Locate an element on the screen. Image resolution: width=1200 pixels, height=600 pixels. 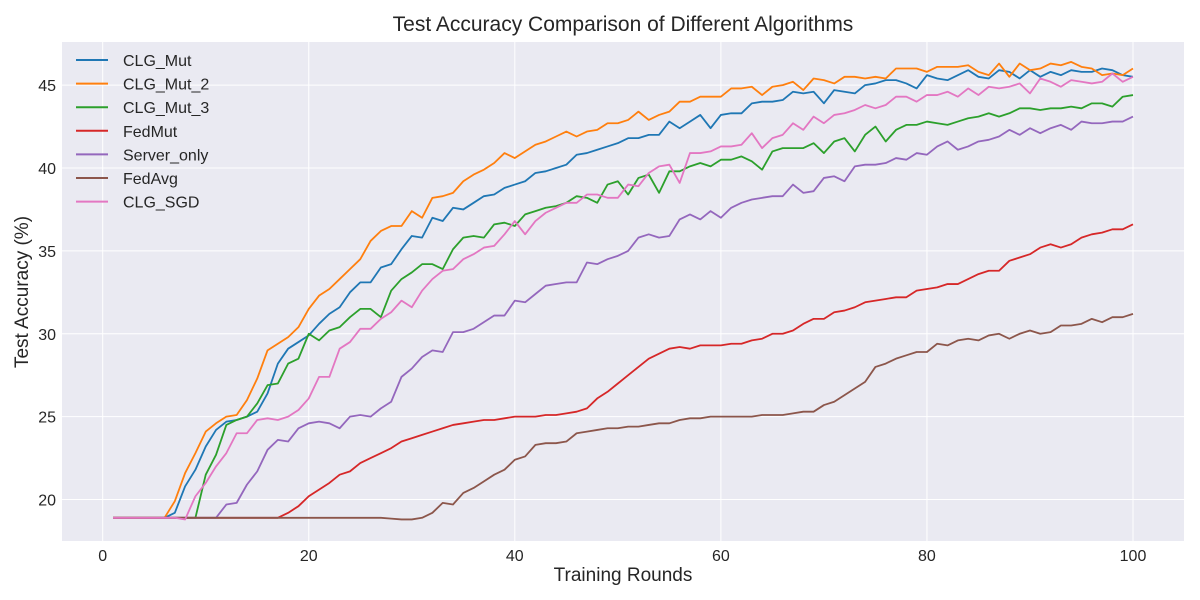
legend-label: CLG_Mut is located at coordinates (157, 61).